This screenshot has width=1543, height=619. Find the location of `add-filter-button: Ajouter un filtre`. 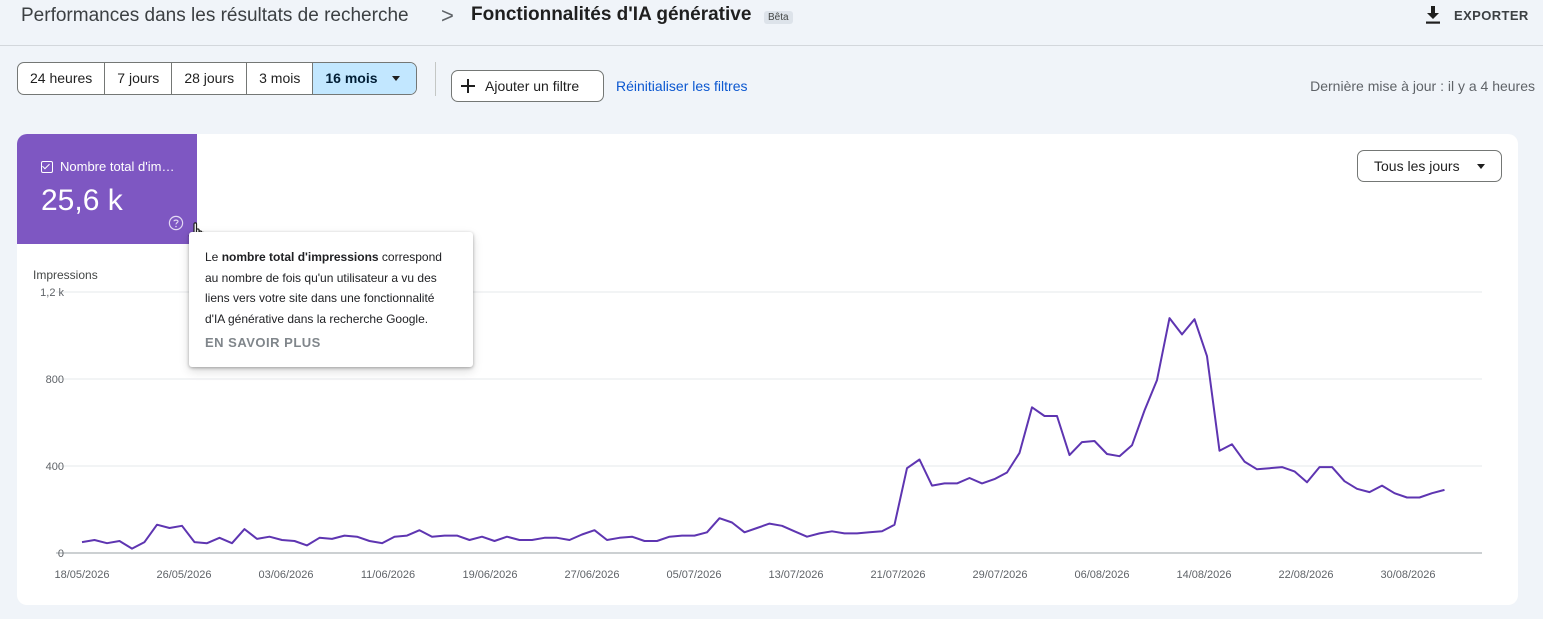

add-filter-button: Ajouter un filtre is located at coordinates (527, 86).